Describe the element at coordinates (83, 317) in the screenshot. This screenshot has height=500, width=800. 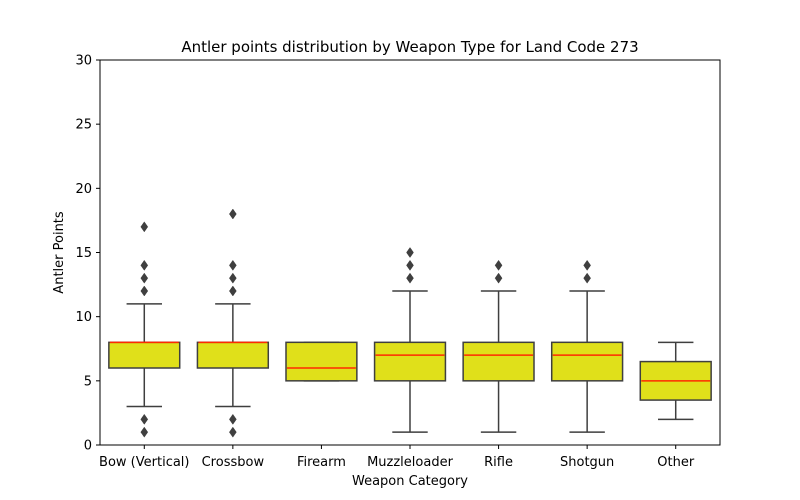
I see `y-tick-label: 10` at that location.